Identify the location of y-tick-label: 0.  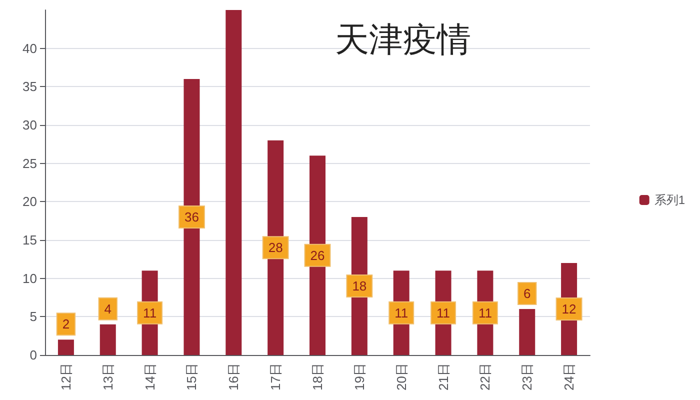
(33, 355).